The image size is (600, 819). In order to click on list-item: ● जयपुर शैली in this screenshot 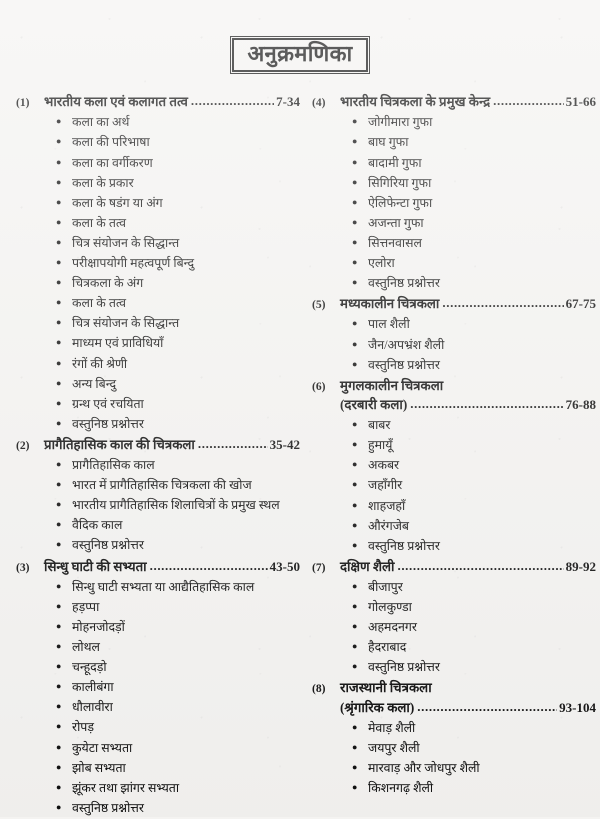, I will do `click(453, 748)`.